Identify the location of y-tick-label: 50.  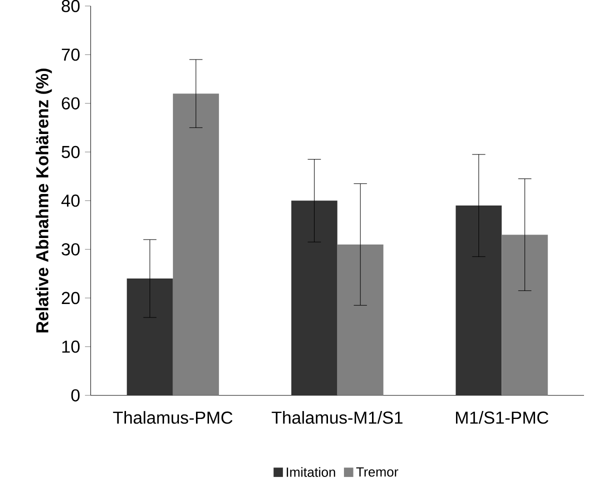
(71, 152).